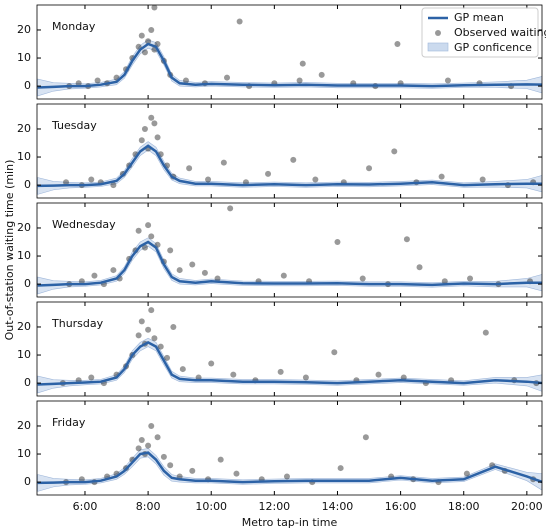 The width and height of the screenshot is (546, 531). I want to click on y-axis-label: Out-of-station waiting time (min), so click(9, 250).